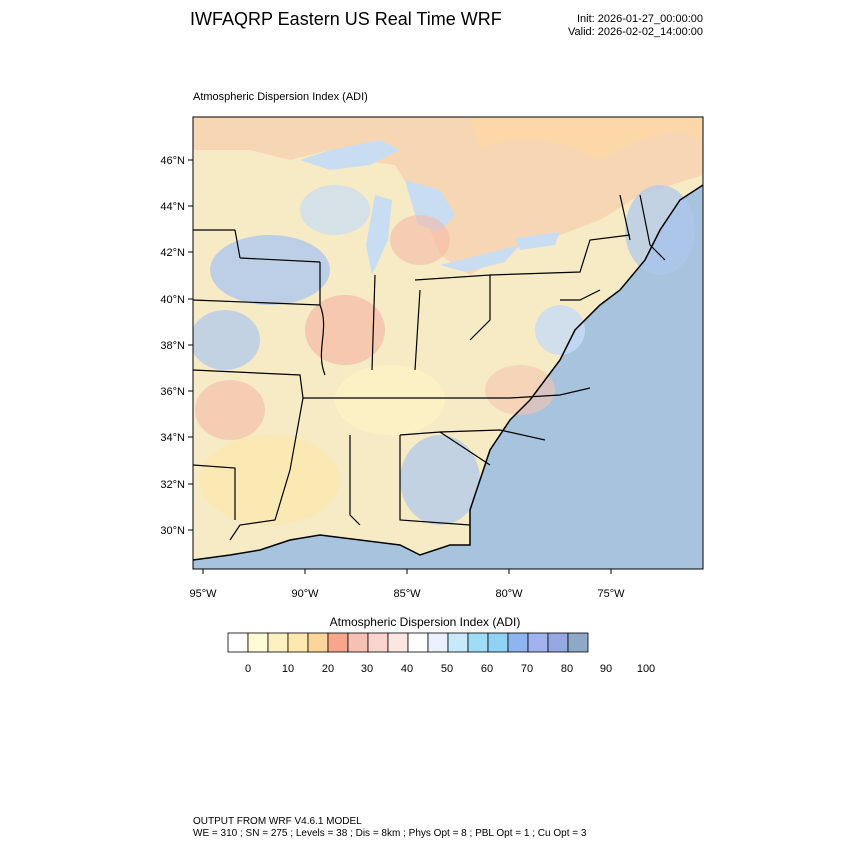 The height and width of the screenshot is (850, 850). What do you see at coordinates (190, 345) in the screenshot?
I see `lat-ticks` at bounding box center [190, 345].